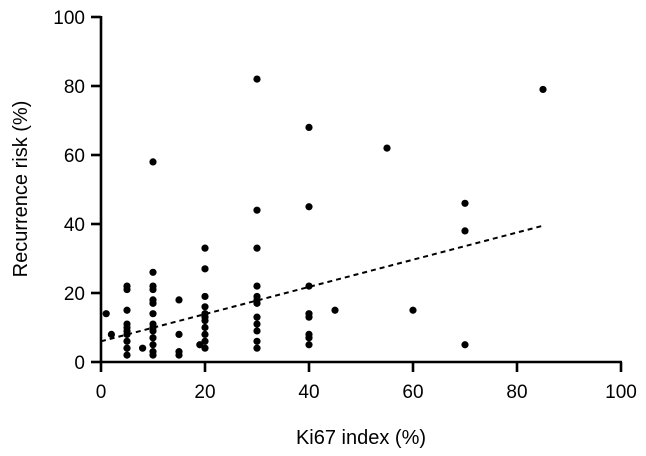 The width and height of the screenshot is (646, 456). Describe the element at coordinates (366, 382) in the screenshot. I see `x-axis-ticks: 0 20 40 60 80 100` at that location.